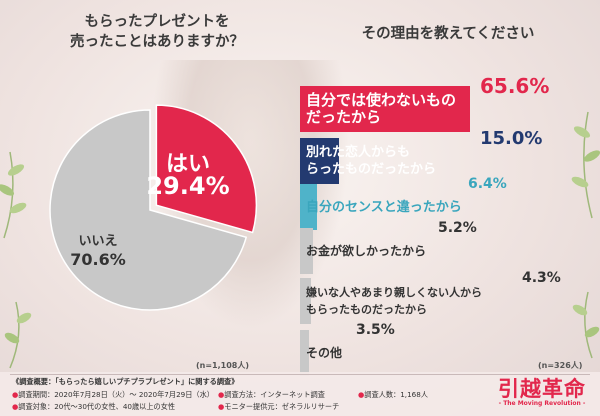  I want to click on bar-category-label: お金が欲しかったから, so click(363, 251).